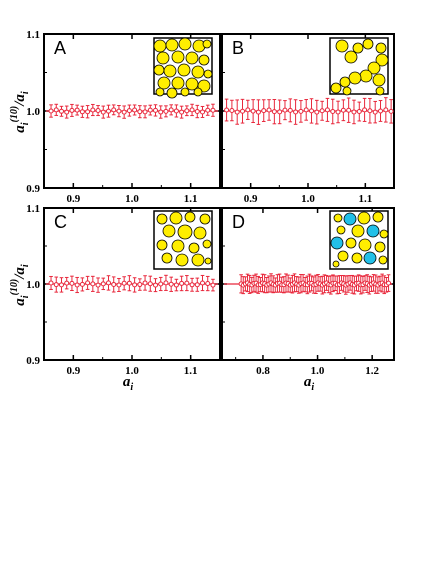 The image size is (436, 564). What do you see at coordinates (372, 371) in the screenshot?
I see `x-tick-label: 1.2` at bounding box center [372, 371].